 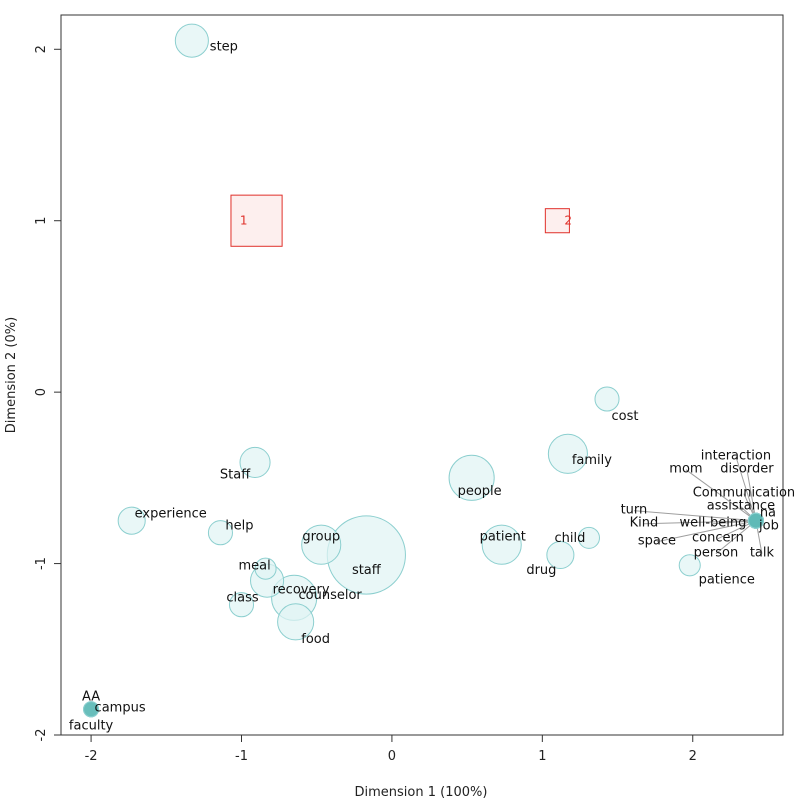 What do you see at coordinates (241, 756) in the screenshot?
I see `x-tick-label: -1` at bounding box center [241, 756].